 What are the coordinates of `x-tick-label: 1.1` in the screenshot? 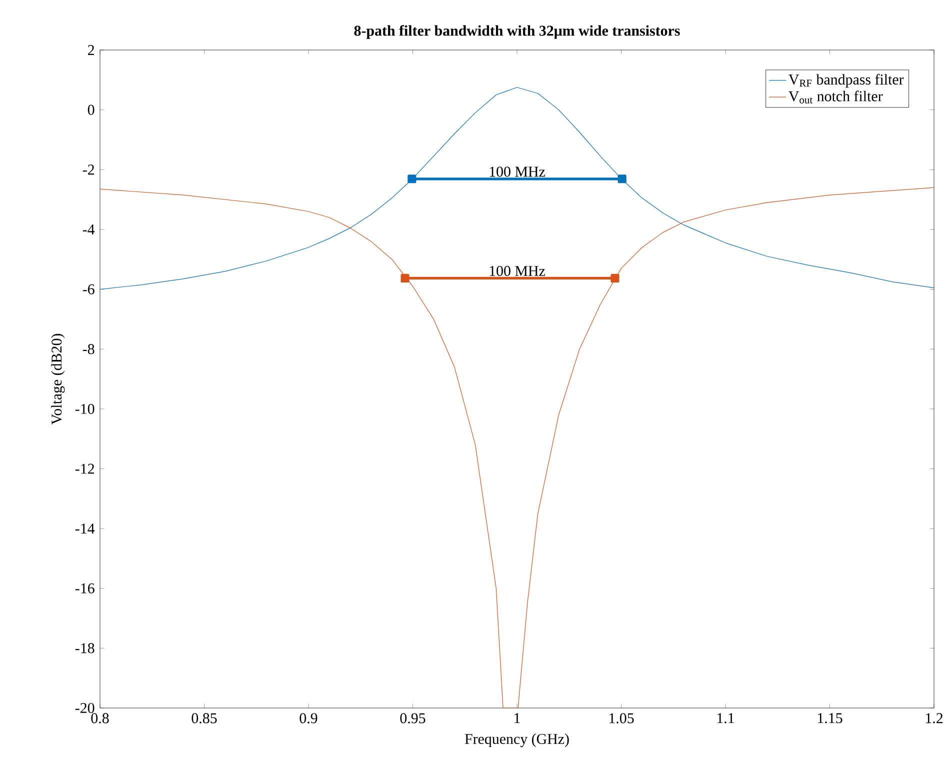 It's located at (725, 718).